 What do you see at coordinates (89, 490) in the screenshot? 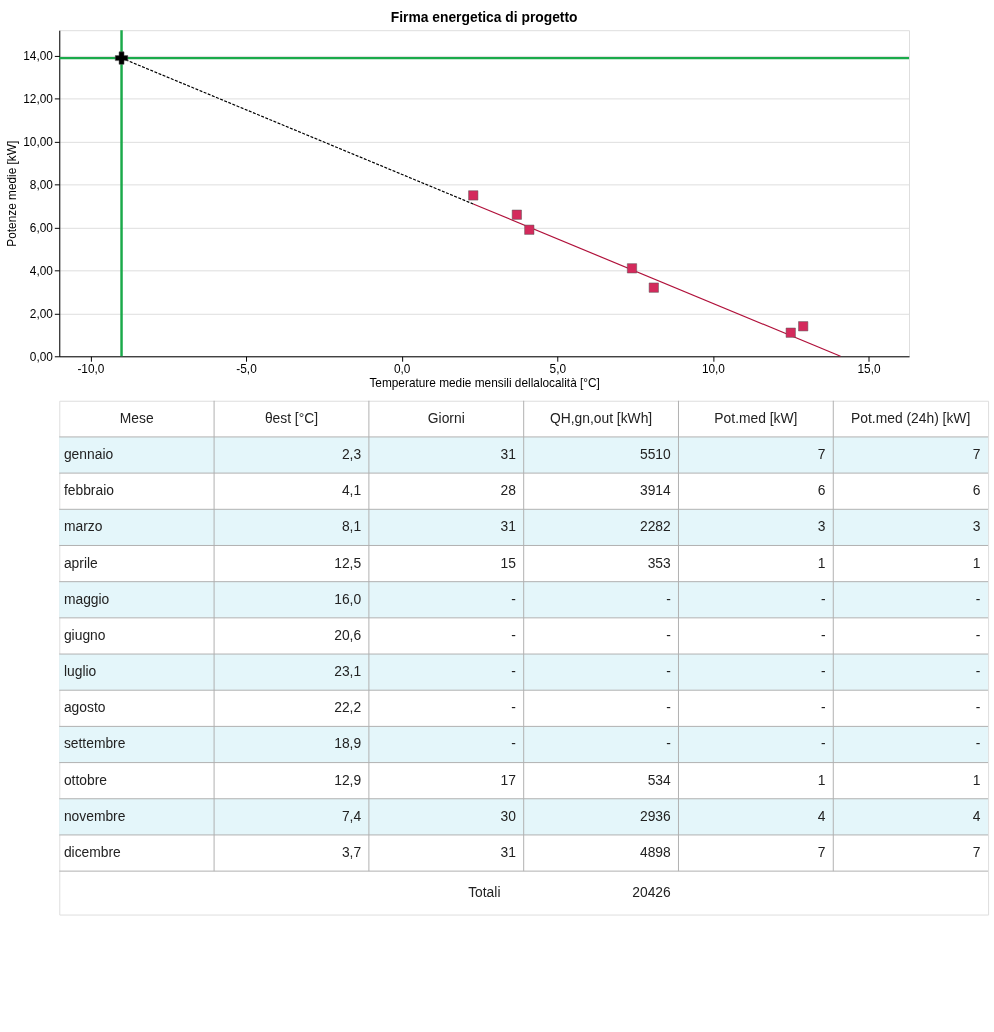
I see `text: febbraio` at bounding box center [89, 490].